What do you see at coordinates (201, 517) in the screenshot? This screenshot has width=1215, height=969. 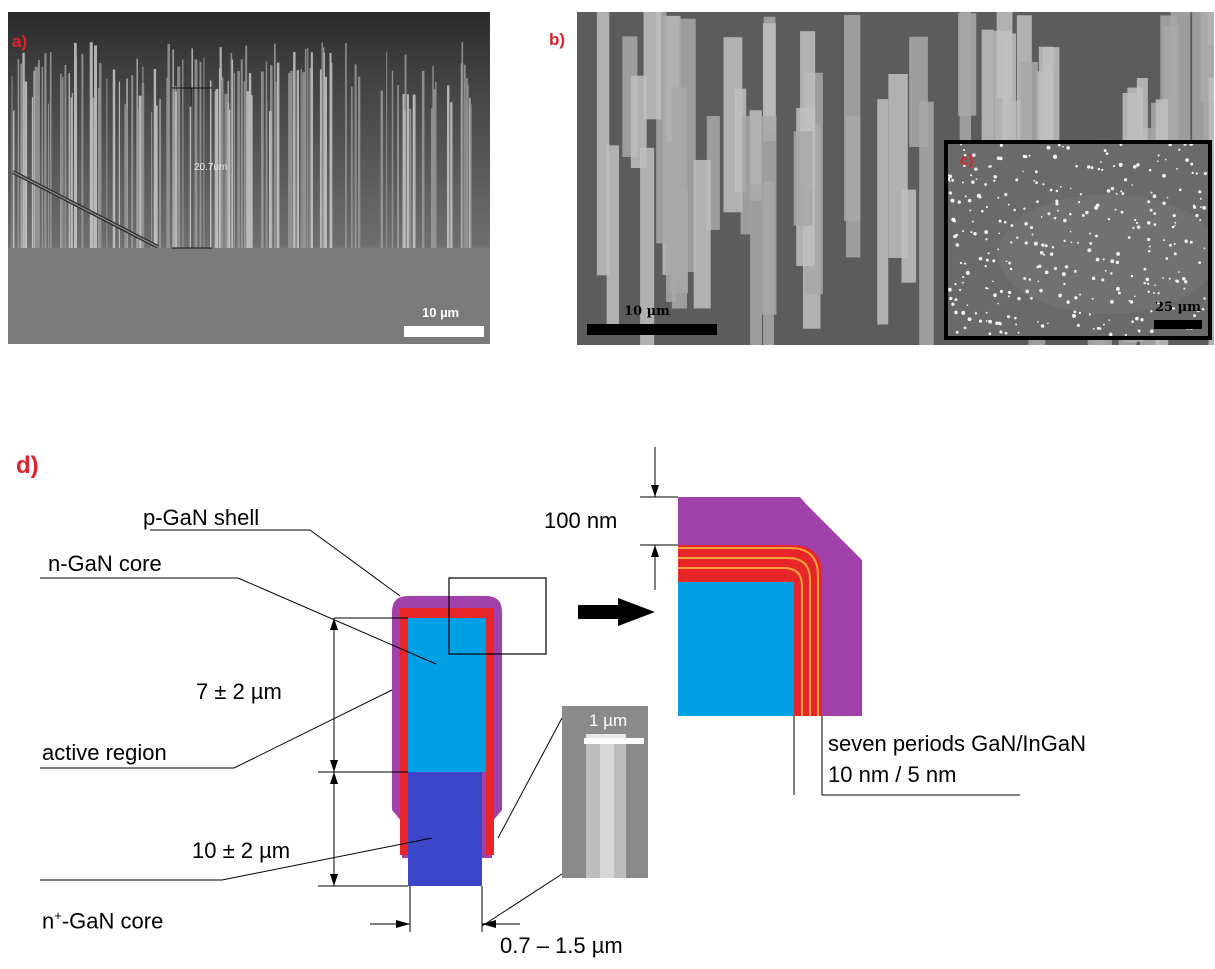 I see `label-p-gan-shell: p-GaN shell` at bounding box center [201, 517].